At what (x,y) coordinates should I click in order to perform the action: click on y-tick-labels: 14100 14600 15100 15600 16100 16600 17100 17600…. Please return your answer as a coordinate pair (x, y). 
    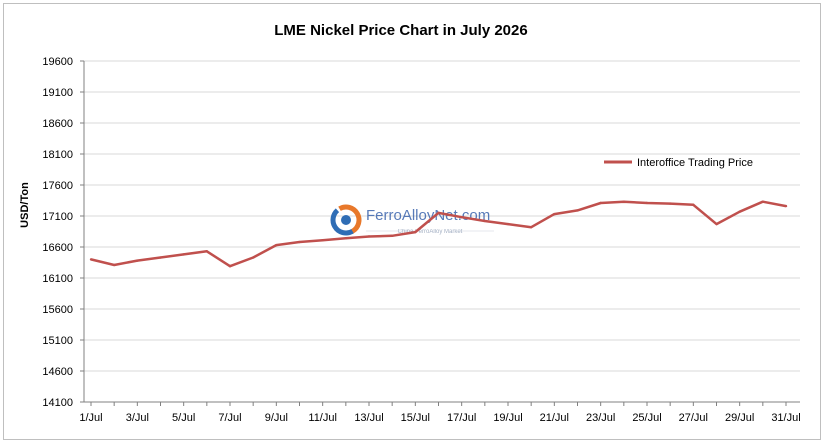
    Looking at the image, I should click on (63, 232).